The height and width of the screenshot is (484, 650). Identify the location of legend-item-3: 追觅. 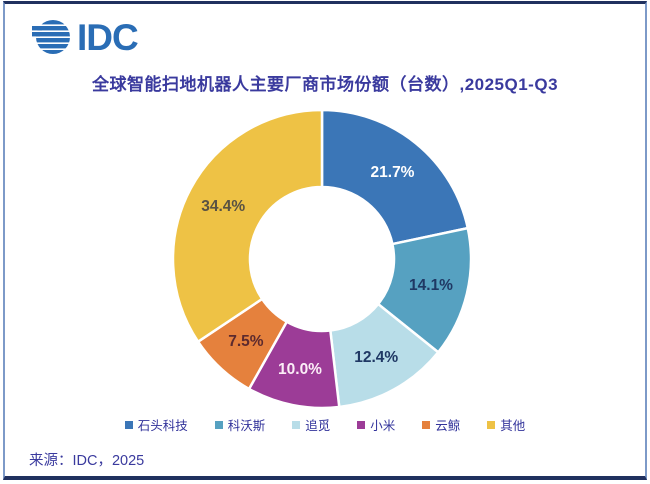
(311, 424).